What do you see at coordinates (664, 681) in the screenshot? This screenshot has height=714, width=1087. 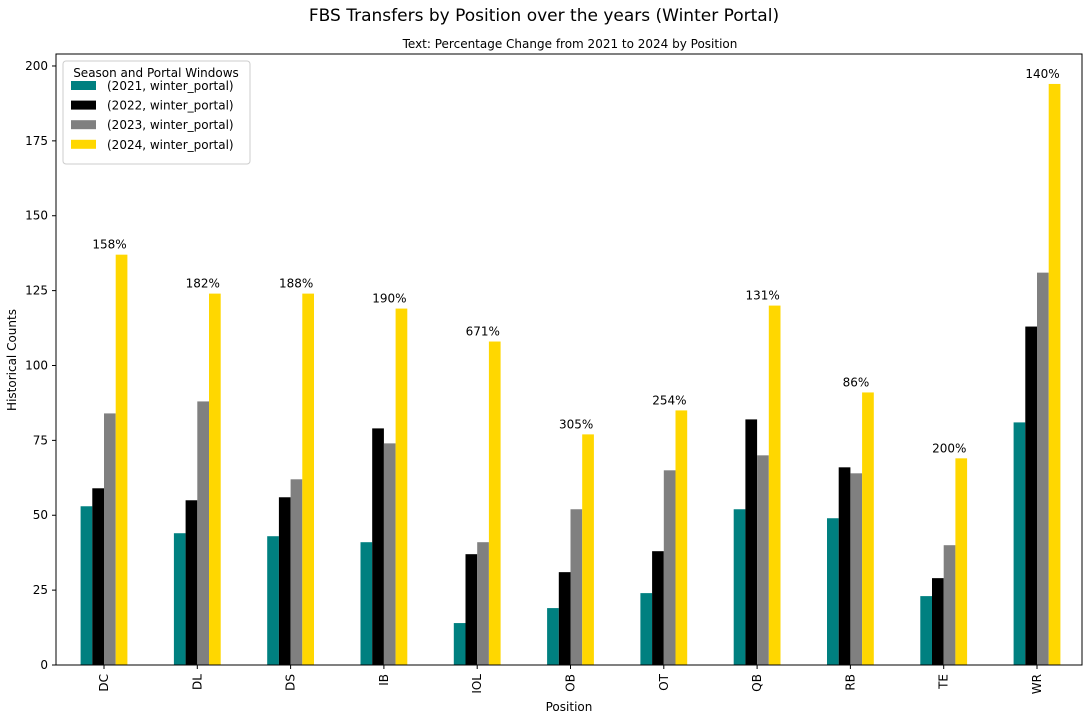 I see `x-tick-label-ot: OT` at bounding box center [664, 681].